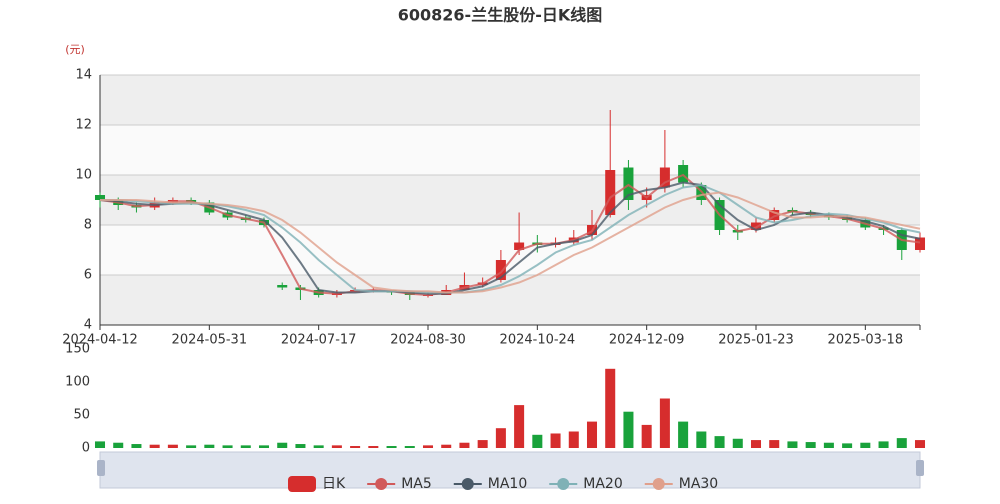 The height and width of the screenshot is (504, 1000). I want to click on x-tick-label: 2024-07-17, so click(319, 340).